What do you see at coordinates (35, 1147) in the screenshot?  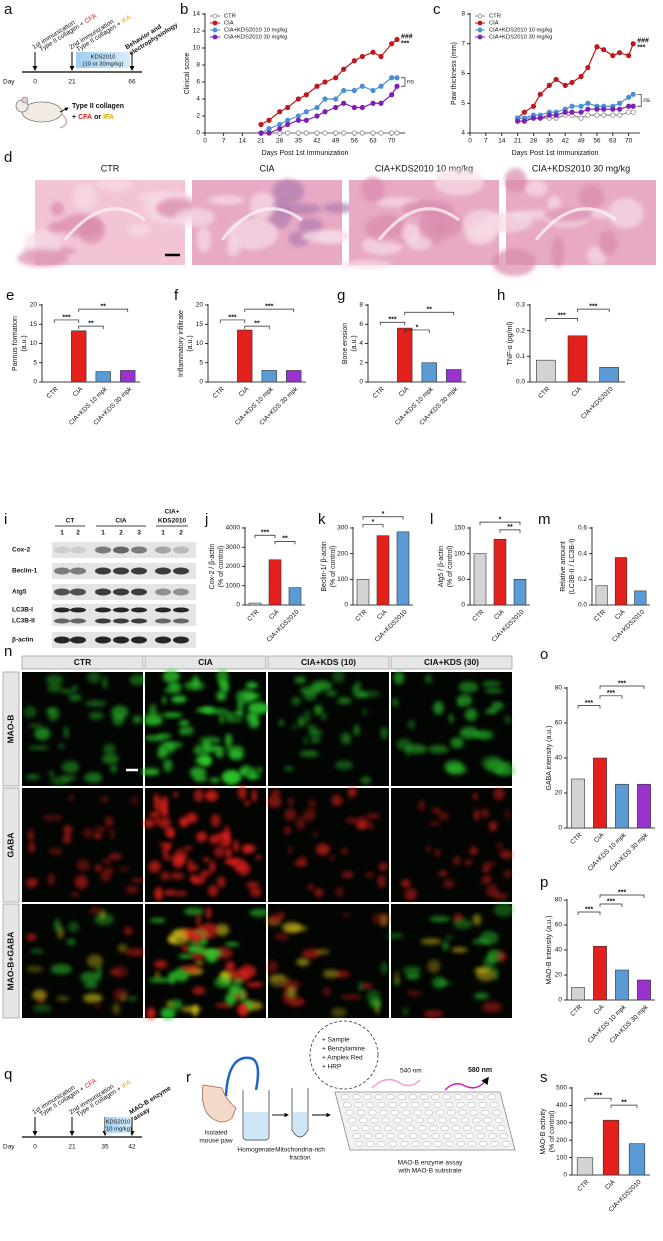 I see `day-label: 0` at bounding box center [35, 1147].